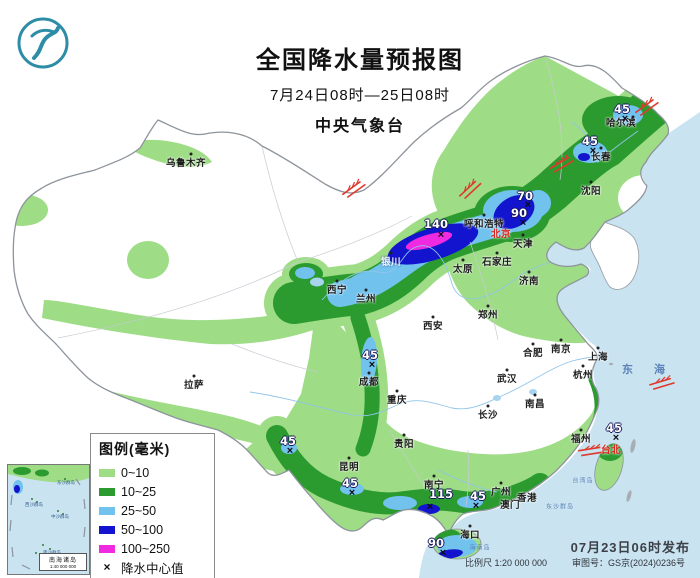  I want to click on cma-logo-icon, so click(43, 43).